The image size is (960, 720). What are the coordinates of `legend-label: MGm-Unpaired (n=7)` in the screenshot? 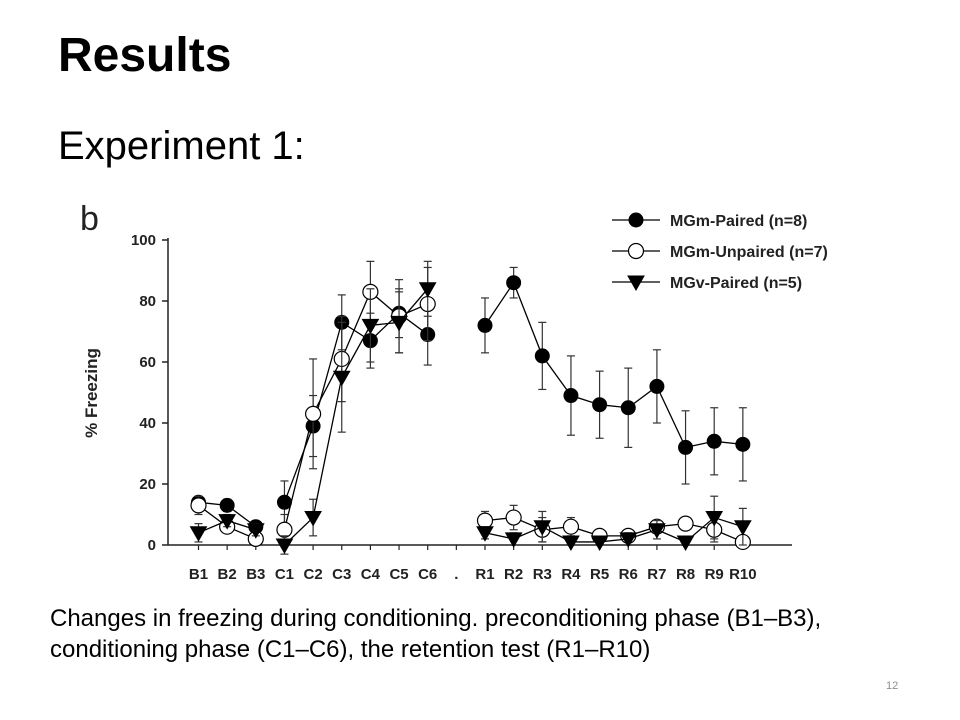 It's located at (749, 252).